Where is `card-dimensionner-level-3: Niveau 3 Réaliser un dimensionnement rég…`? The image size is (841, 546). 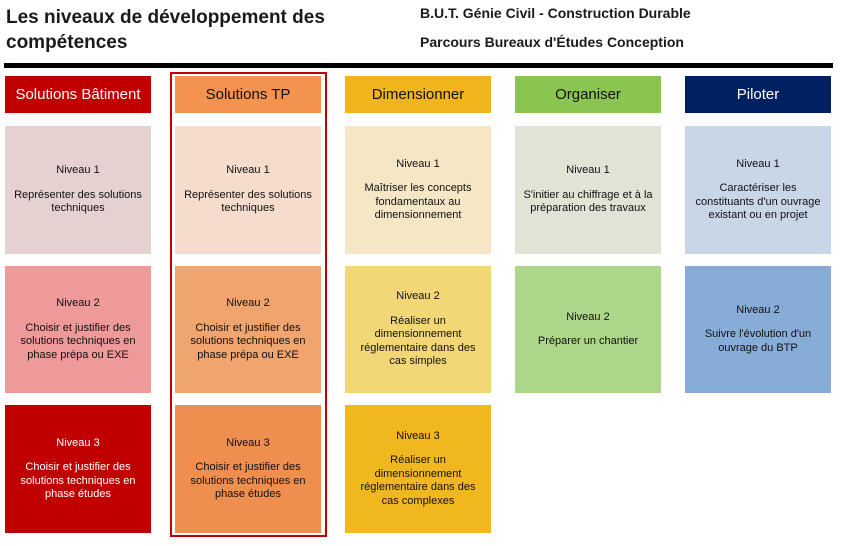 card-dimensionner-level-3: Niveau 3 Réaliser un dimensionnement rég… is located at coordinates (418, 469).